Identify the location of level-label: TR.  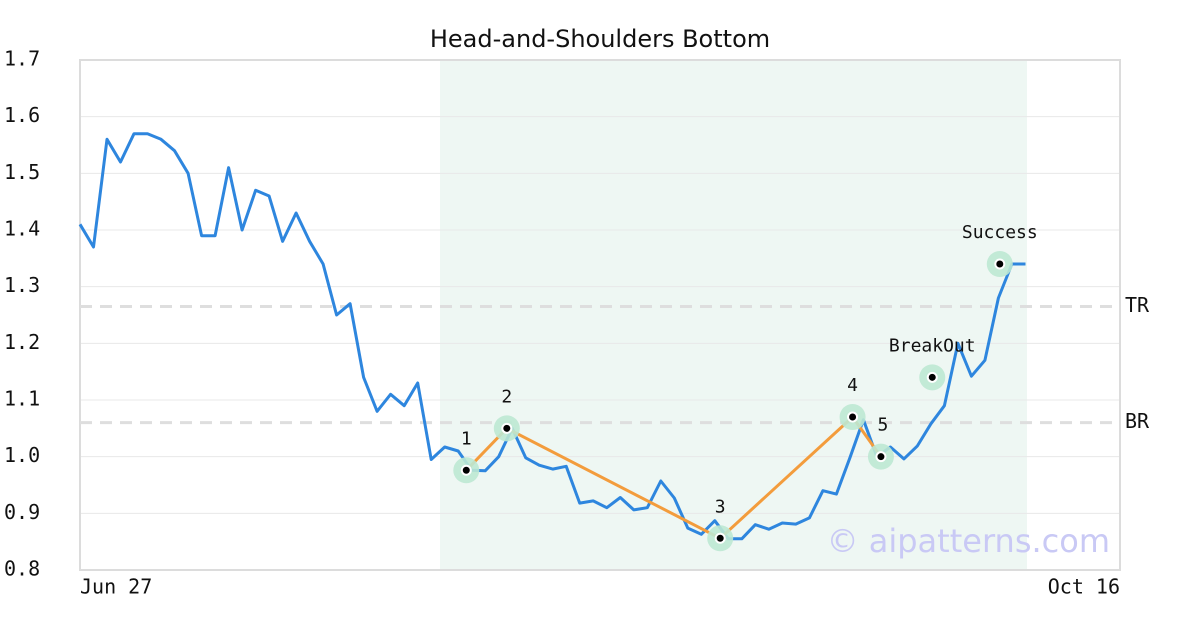
(1137, 305).